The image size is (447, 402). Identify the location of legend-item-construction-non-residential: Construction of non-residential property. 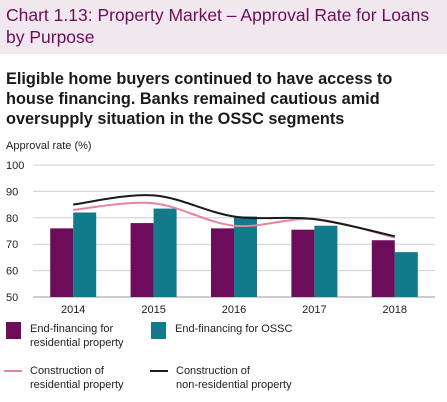
(221, 378).